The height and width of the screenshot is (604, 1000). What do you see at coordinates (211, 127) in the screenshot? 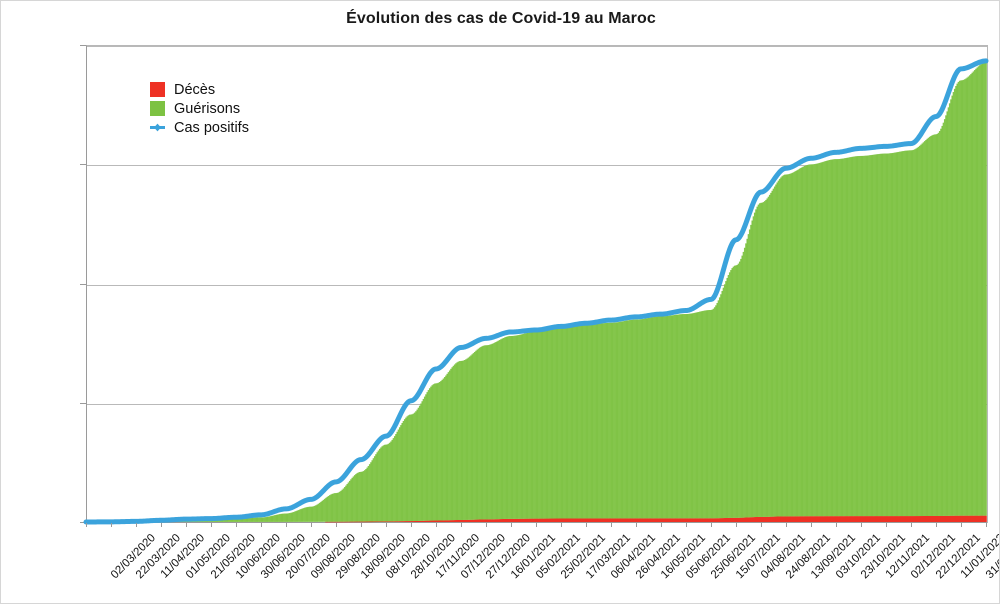
I see `legend-label: Cas positifs` at bounding box center [211, 127].